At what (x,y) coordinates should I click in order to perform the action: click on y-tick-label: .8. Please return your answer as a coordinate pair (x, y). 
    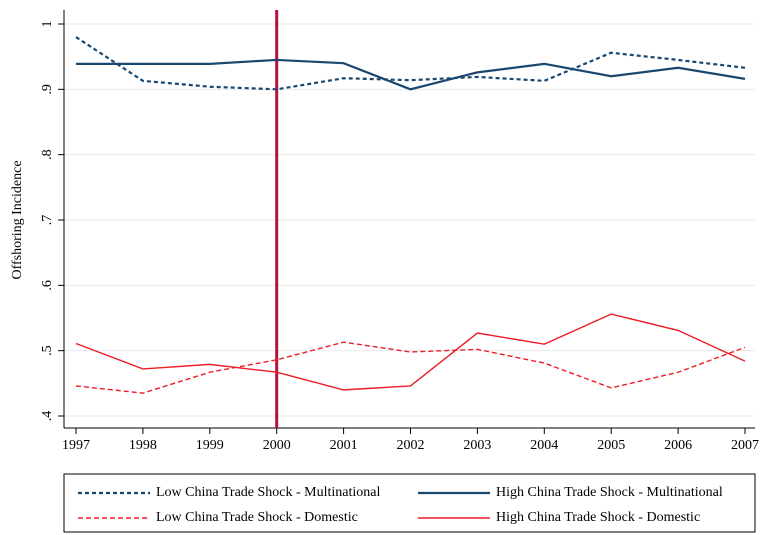
    Looking at the image, I should click on (47, 154).